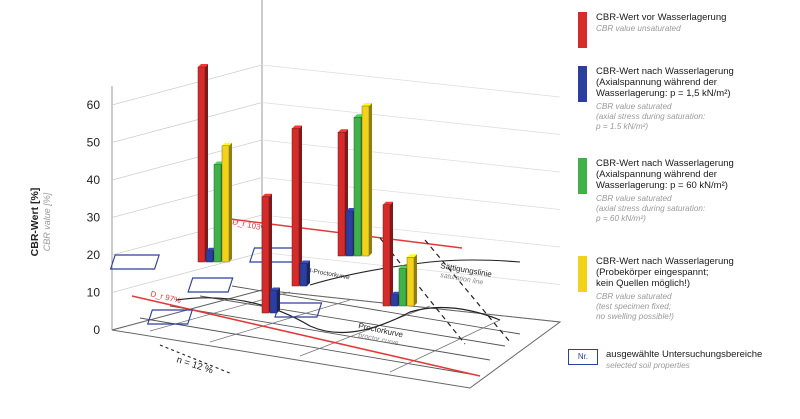 The height and width of the screenshot is (419, 800). What do you see at coordinates (94, 143) in the screenshot?
I see `y-tick-label: 50` at bounding box center [94, 143].